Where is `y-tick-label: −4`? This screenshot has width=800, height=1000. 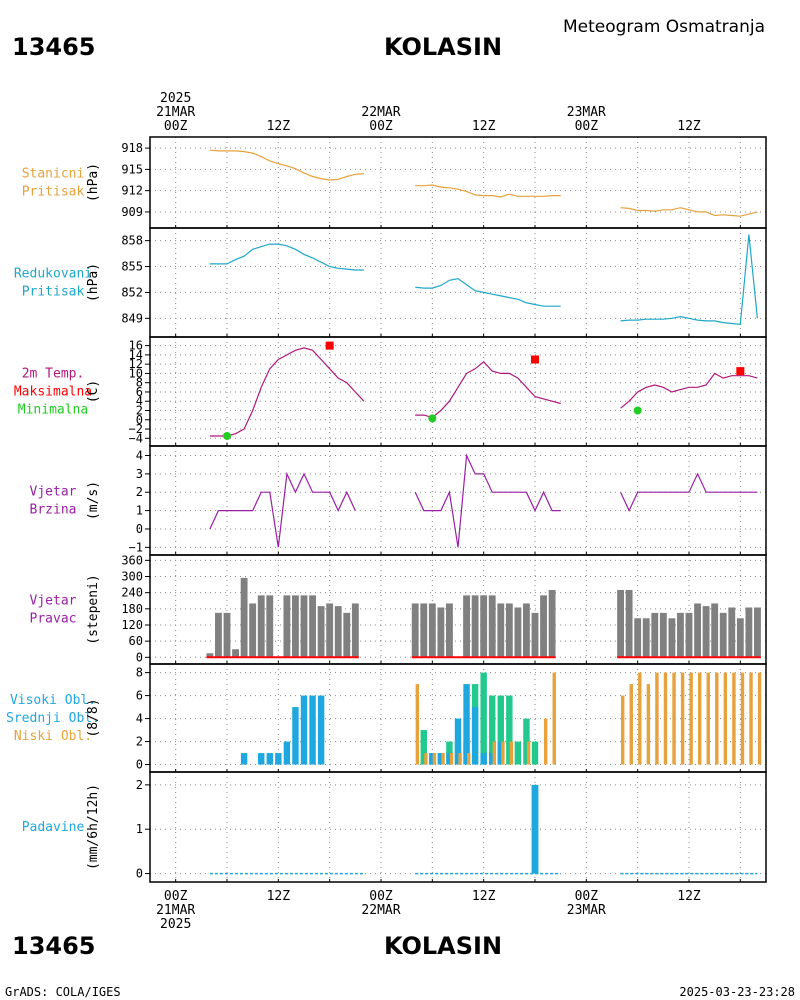 y-tick-label: −4 is located at coordinates (136, 438).